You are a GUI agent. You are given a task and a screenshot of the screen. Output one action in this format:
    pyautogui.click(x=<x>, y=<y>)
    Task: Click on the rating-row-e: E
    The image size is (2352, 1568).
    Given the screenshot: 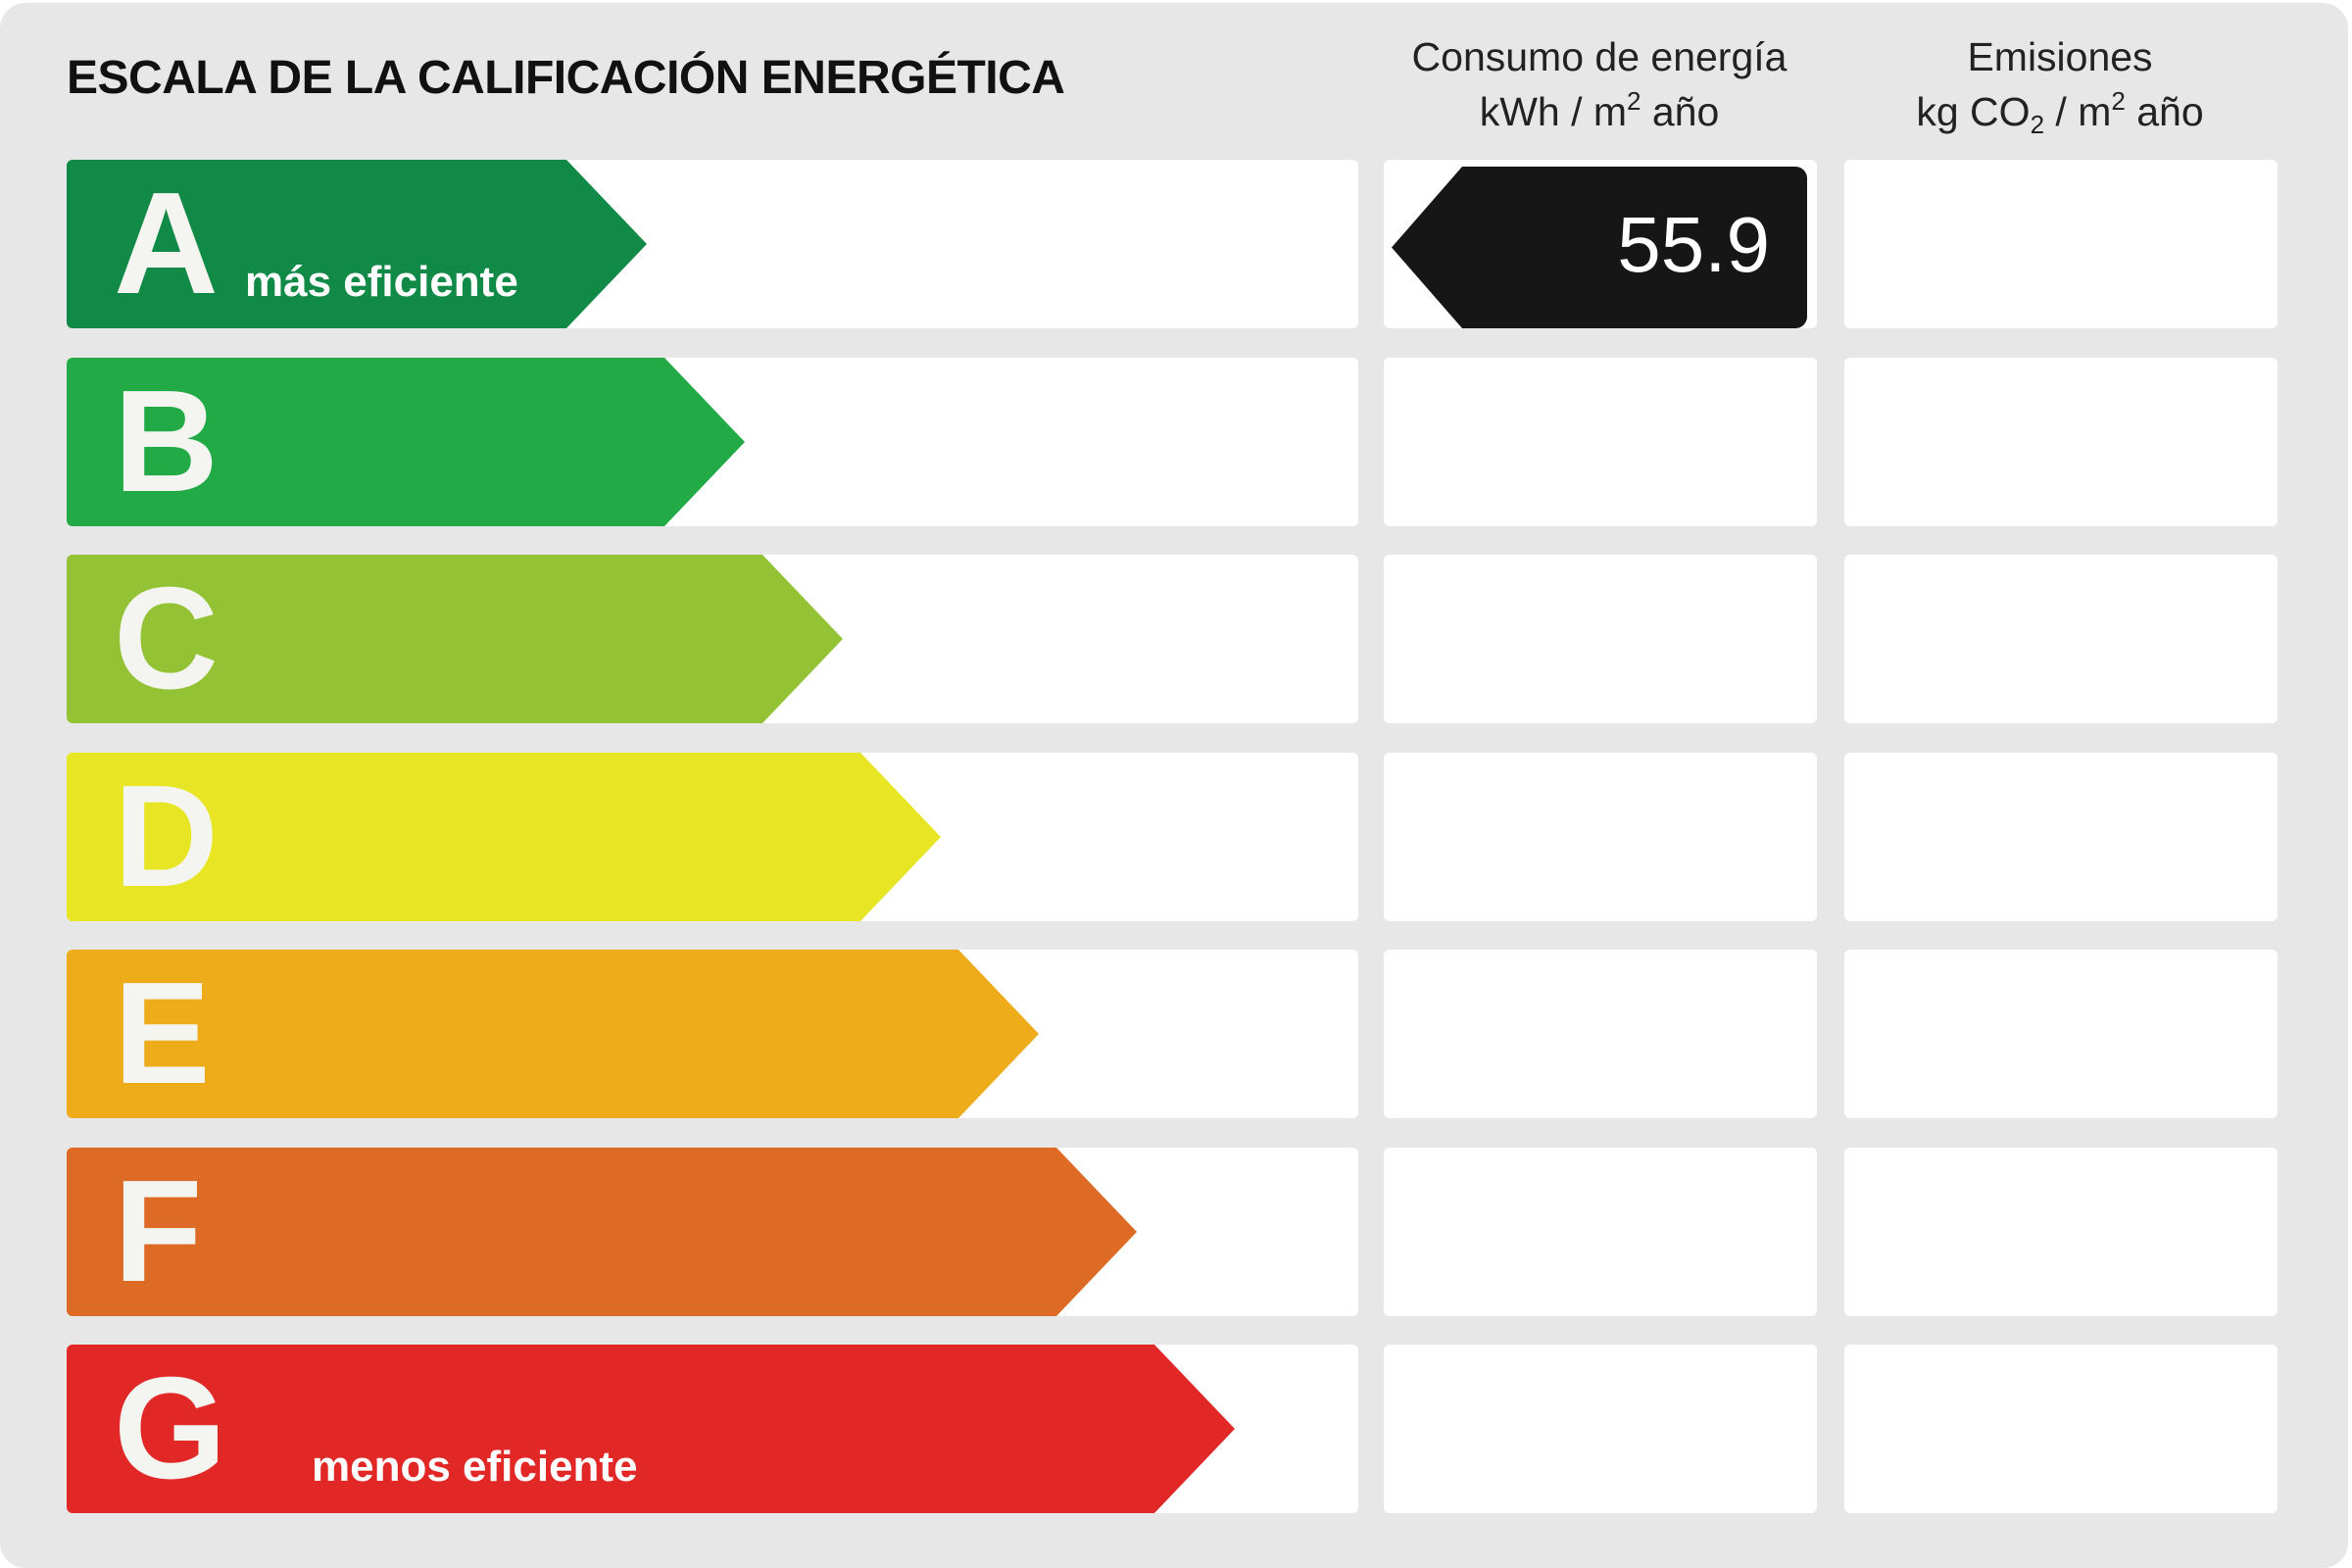 What is the action you would take?
    pyautogui.click(x=712, y=1034)
    